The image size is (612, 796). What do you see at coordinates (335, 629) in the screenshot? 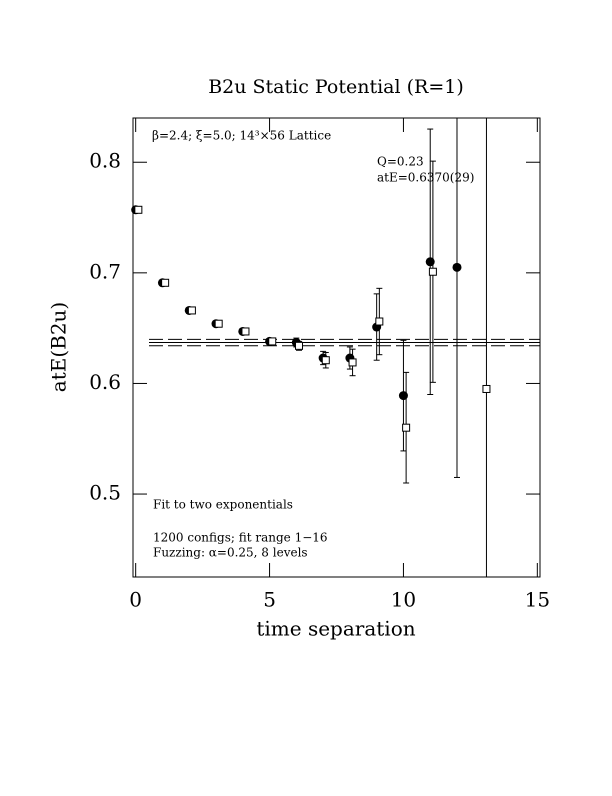
I see `x-axis-label: time separation` at bounding box center [335, 629].